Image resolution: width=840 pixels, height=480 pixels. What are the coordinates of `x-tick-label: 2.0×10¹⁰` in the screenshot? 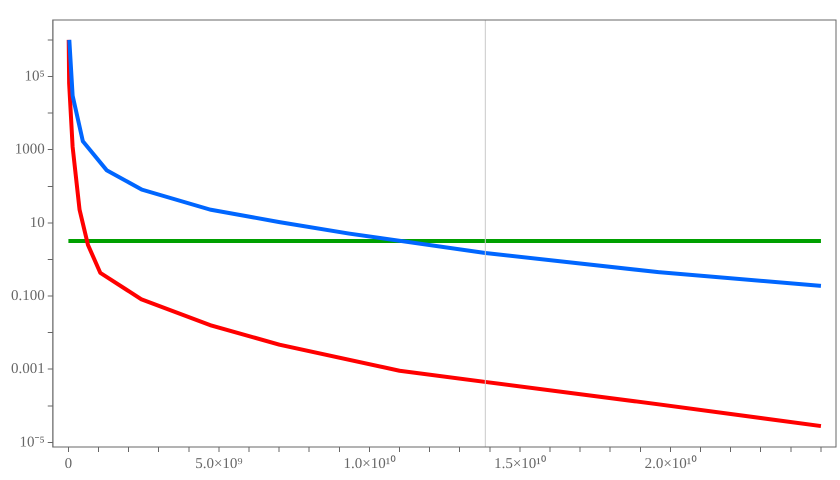 It's located at (670, 463).